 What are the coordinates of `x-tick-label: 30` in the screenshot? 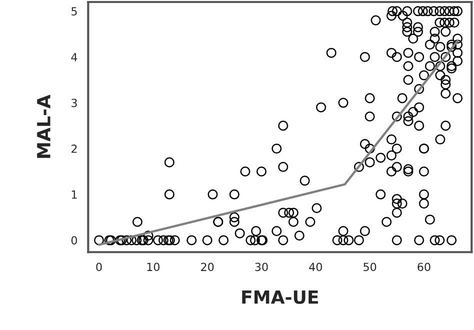 It's located at (261, 267).